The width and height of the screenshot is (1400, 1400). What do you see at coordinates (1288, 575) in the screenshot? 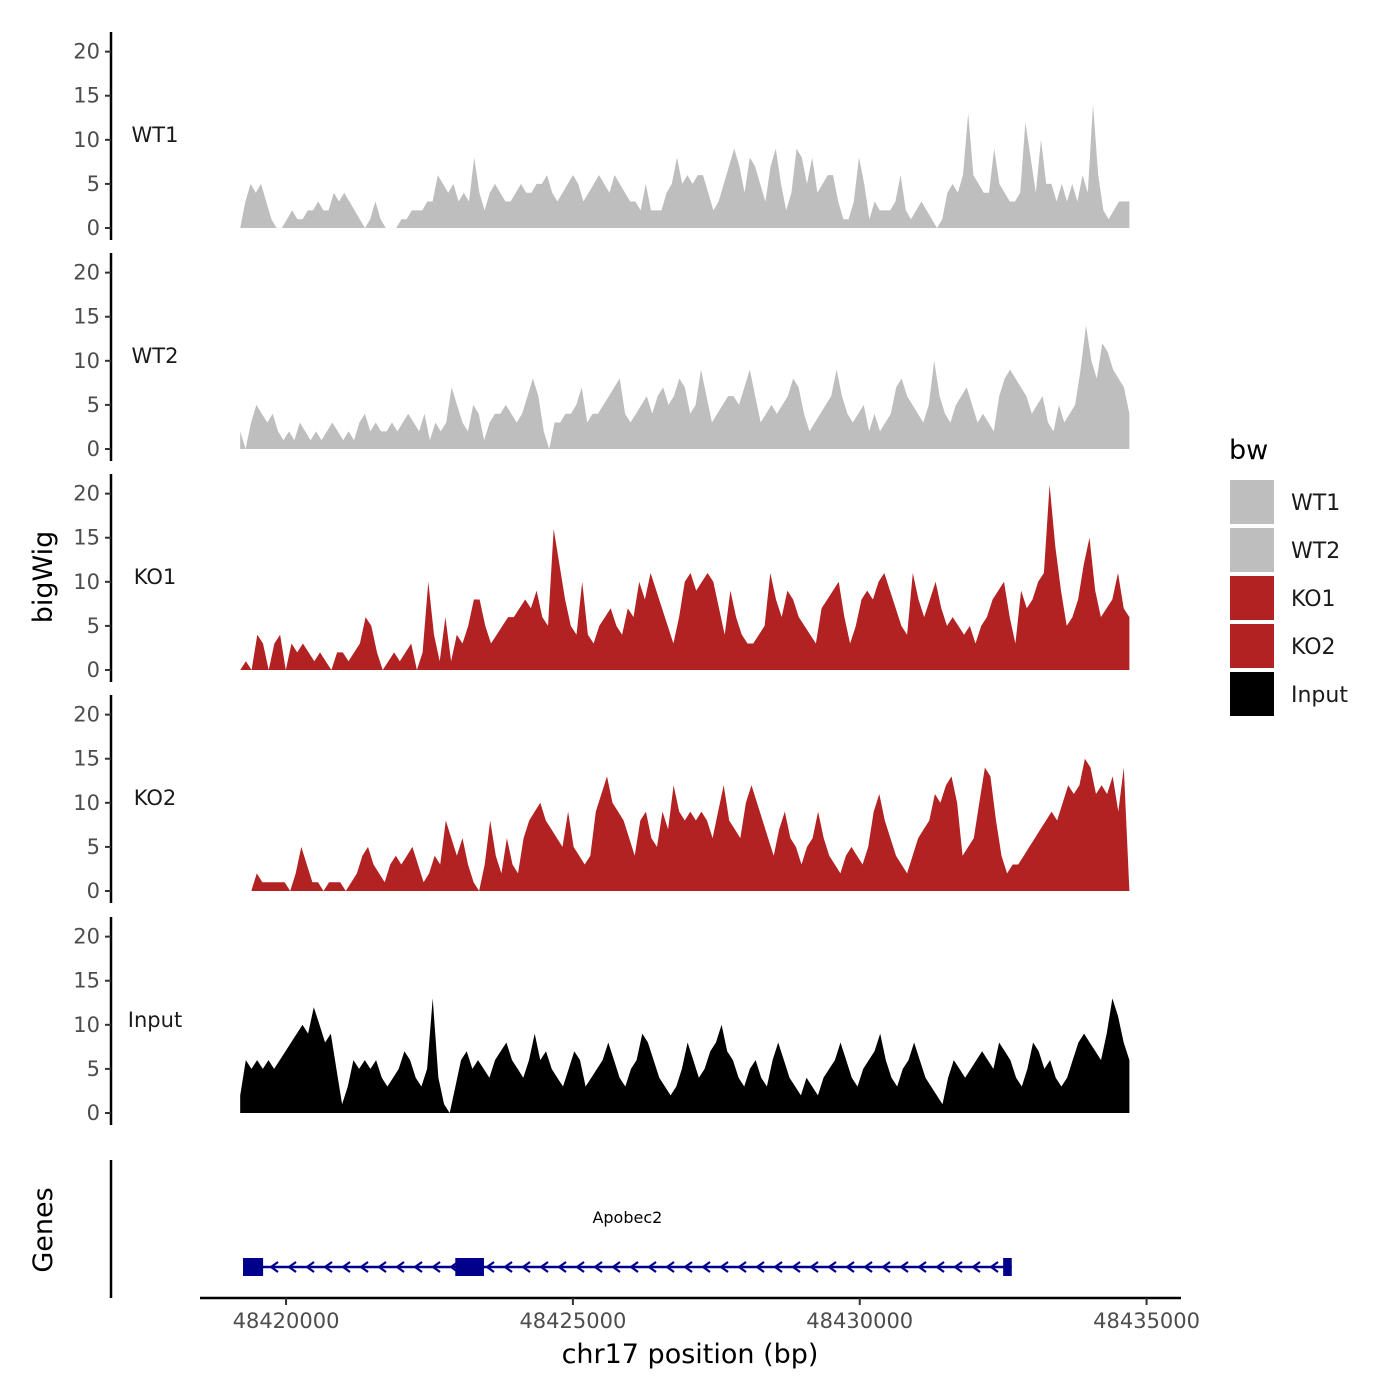
I see `legend: bw WT1 WT2 KO1 KO2 Input` at bounding box center [1288, 575].